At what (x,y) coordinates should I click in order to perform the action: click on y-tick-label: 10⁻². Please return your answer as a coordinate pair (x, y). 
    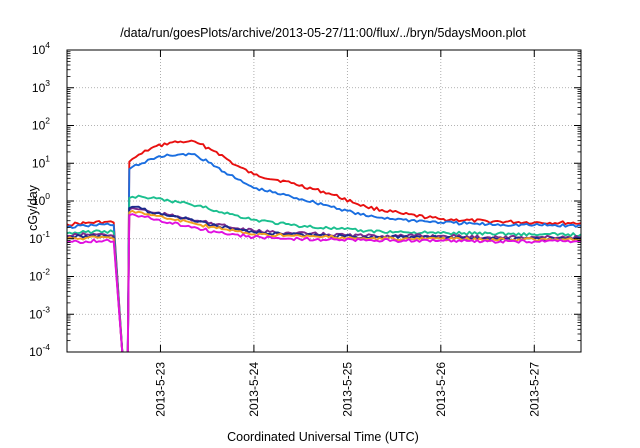
    Looking at the image, I should click on (39, 275).